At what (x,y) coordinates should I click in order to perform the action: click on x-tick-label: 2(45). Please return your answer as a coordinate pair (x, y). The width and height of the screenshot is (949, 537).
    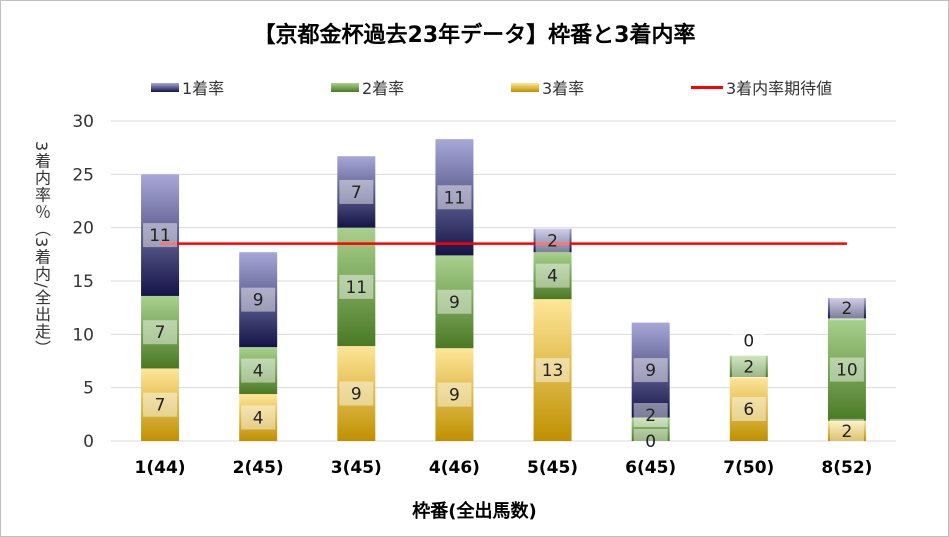
    Looking at the image, I should click on (258, 468).